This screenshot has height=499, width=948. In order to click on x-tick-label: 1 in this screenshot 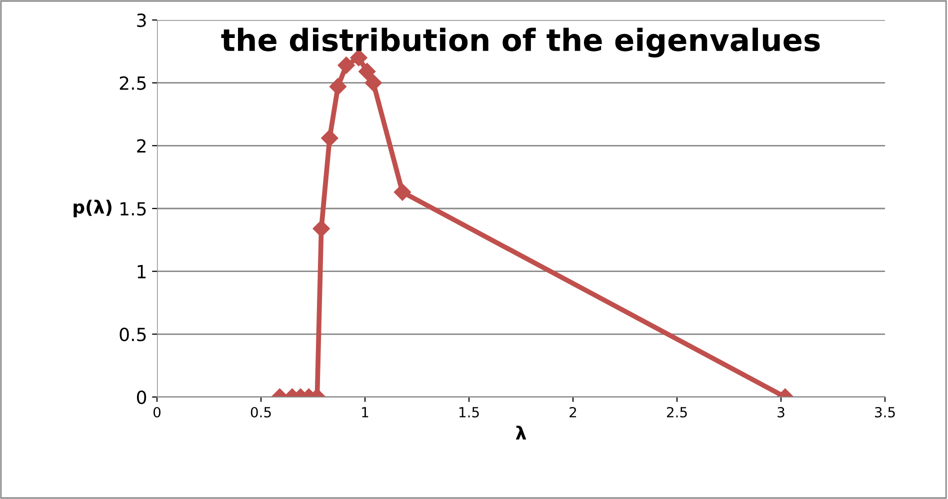, I will do `click(365, 412)`.